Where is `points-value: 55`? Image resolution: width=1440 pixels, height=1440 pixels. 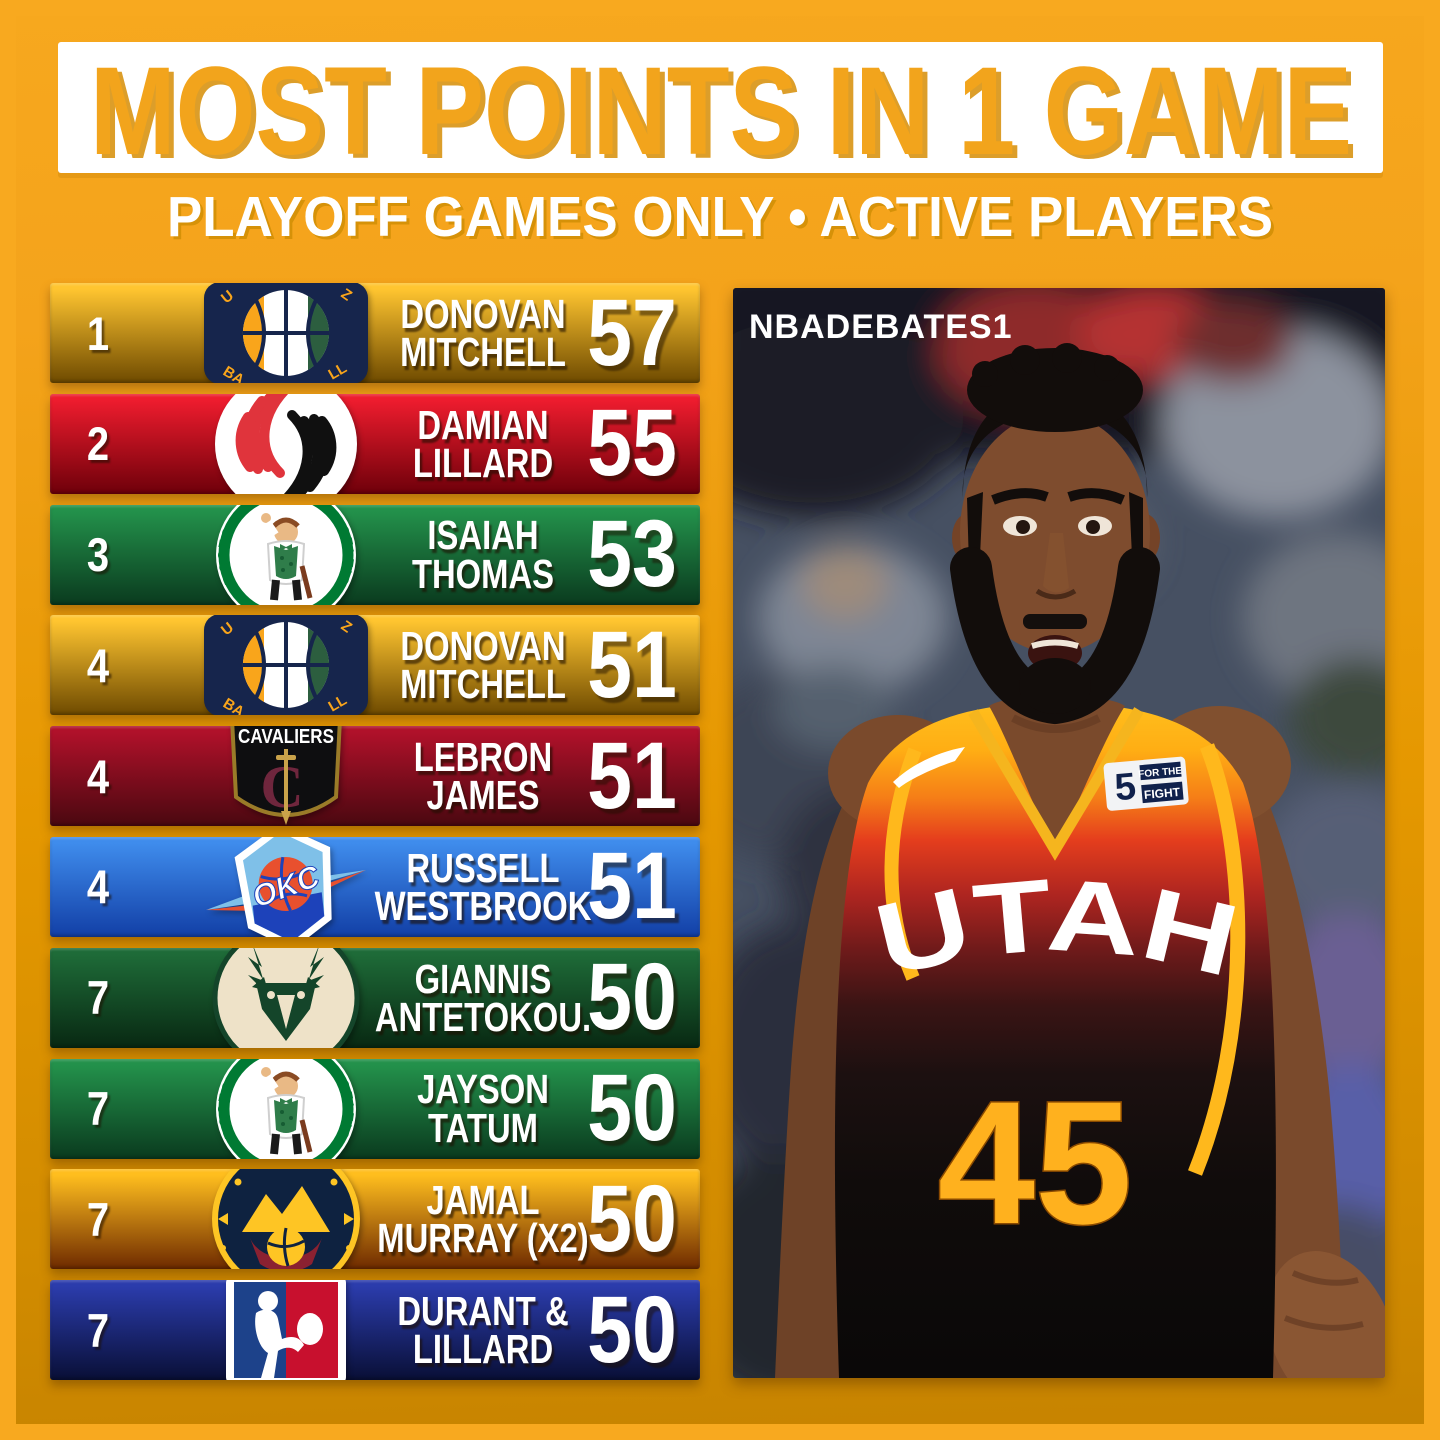
points-value: 55 is located at coordinates (632, 443).